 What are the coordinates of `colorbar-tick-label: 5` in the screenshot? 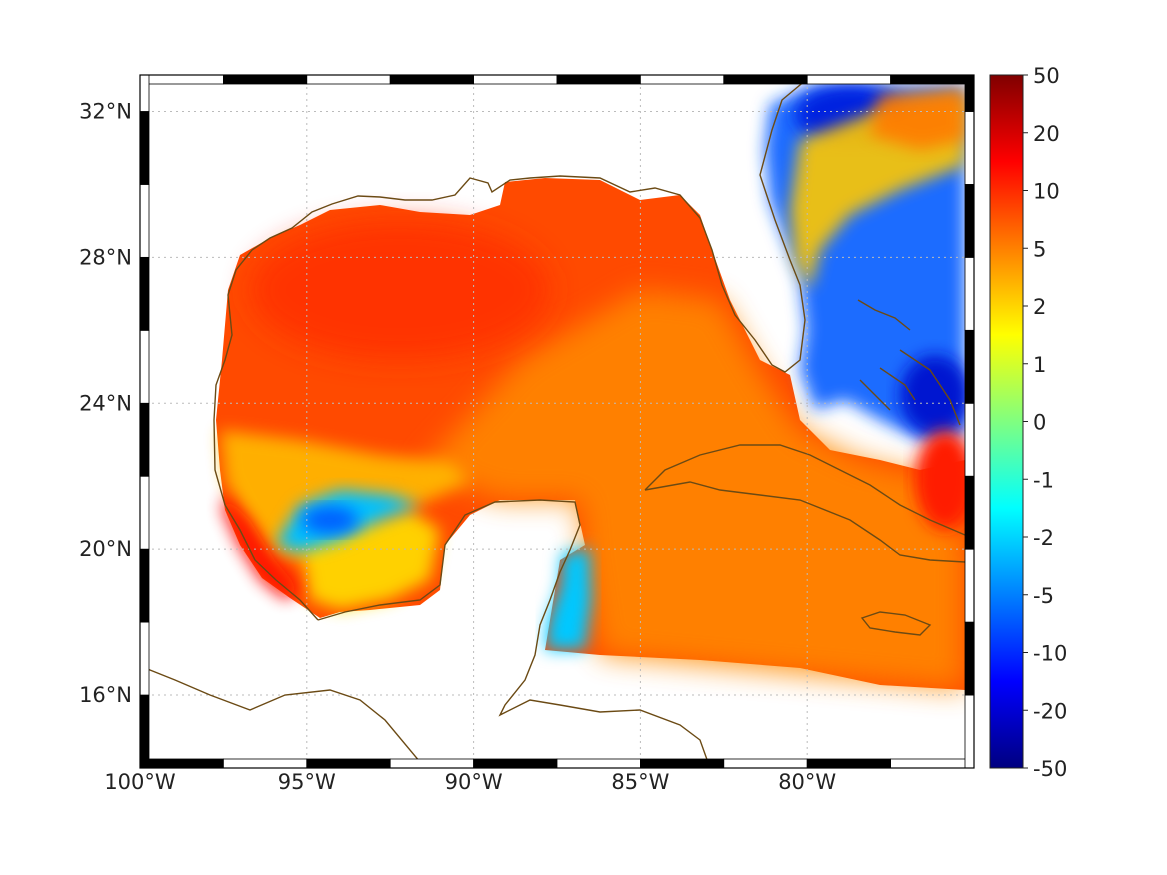 It's located at (1039, 249).